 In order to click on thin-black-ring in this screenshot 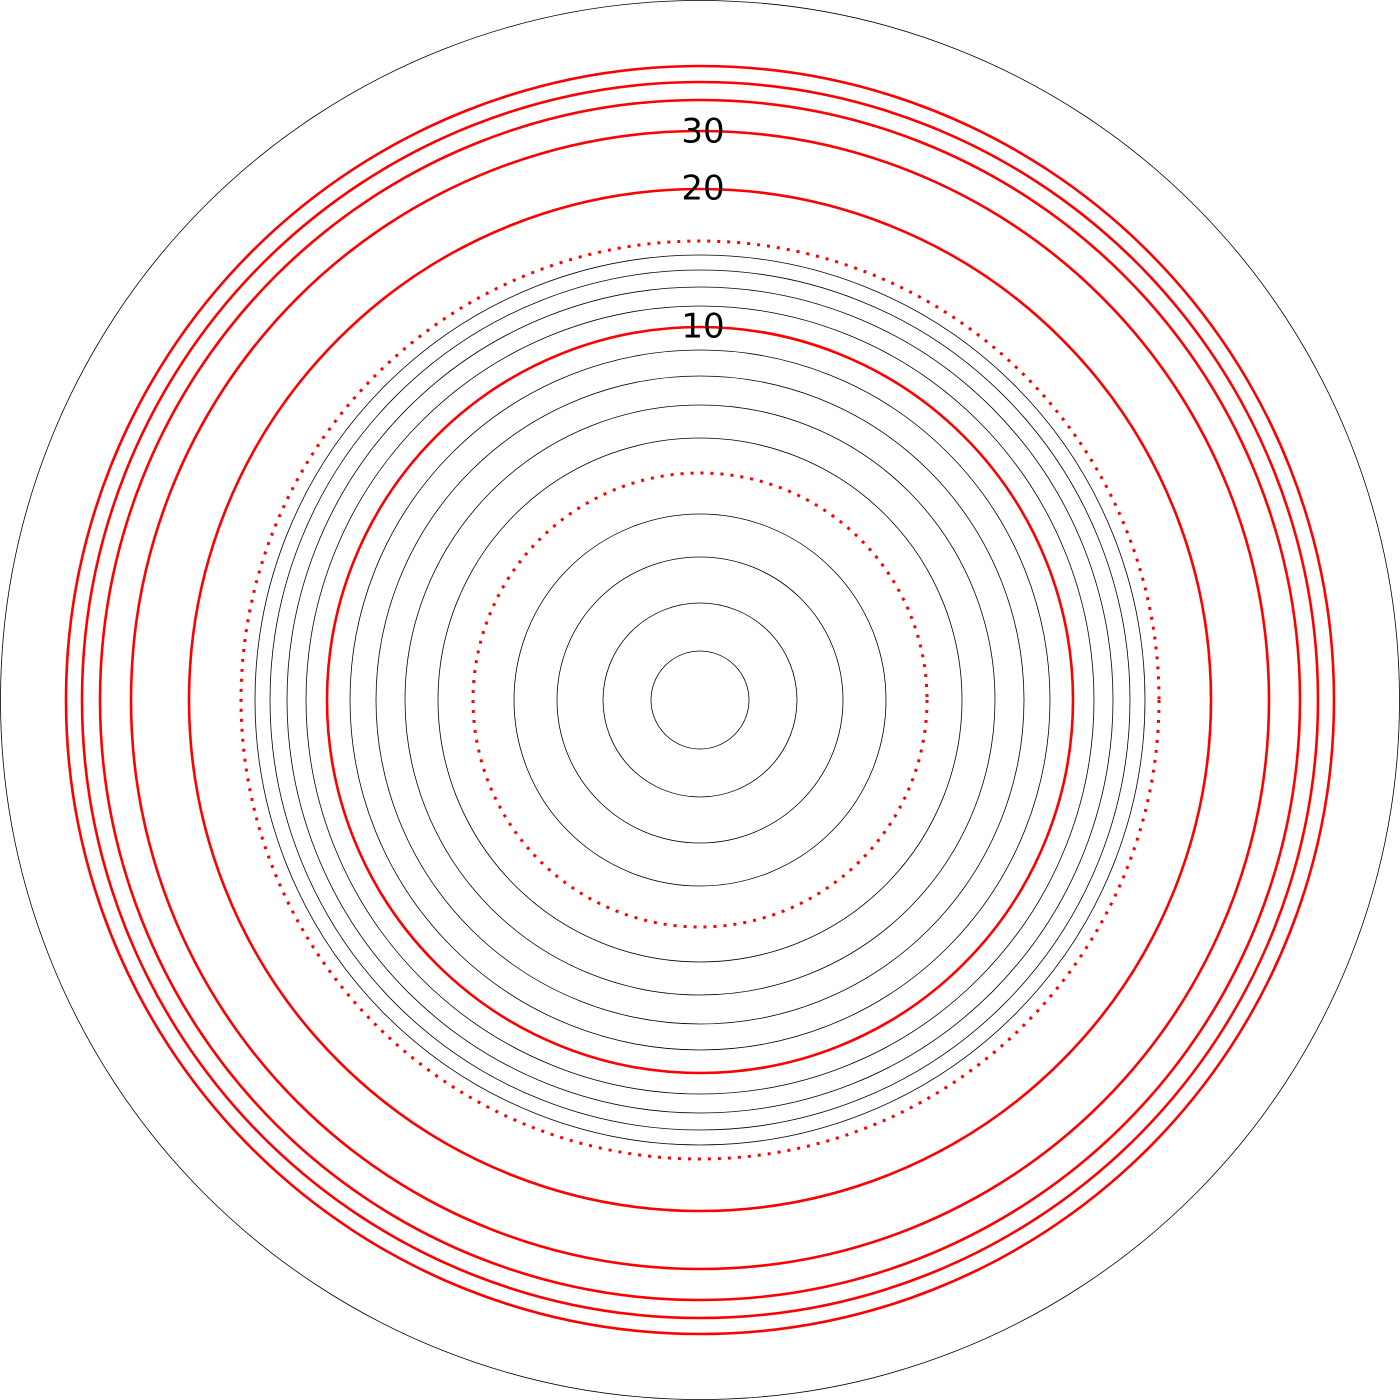, I will do `click(700, 700)`.